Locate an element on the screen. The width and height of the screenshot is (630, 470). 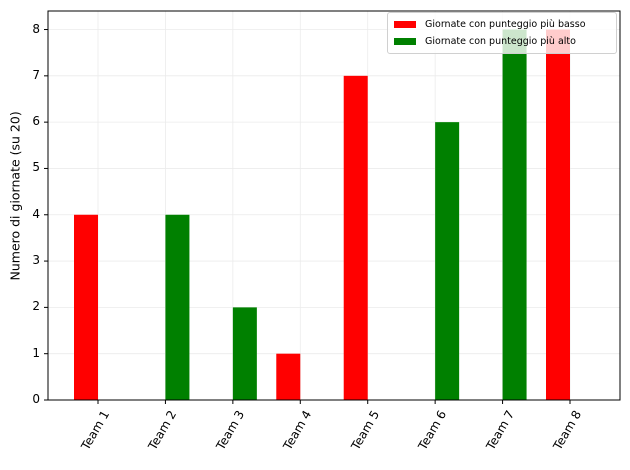
y-tick-label: 5 is located at coordinates (36, 167).